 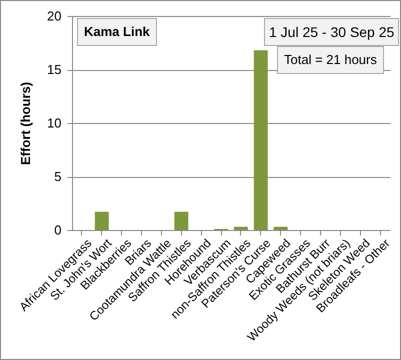 I want to click on annotation: 1 Jul 25 - 30 Sep 25, so click(x=332, y=32).